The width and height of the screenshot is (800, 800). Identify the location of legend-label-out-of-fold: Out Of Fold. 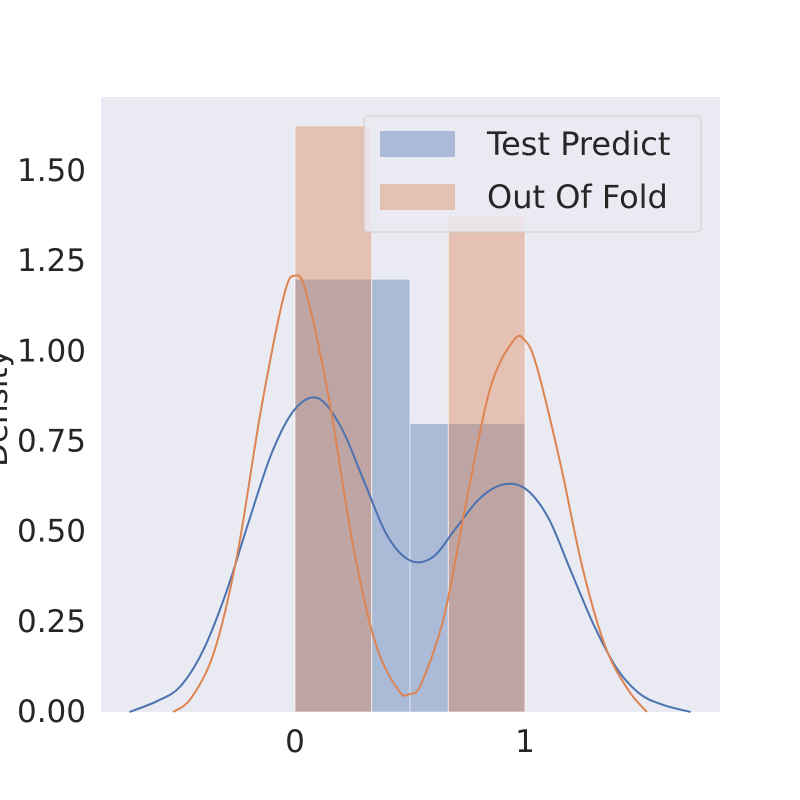
(577, 197).